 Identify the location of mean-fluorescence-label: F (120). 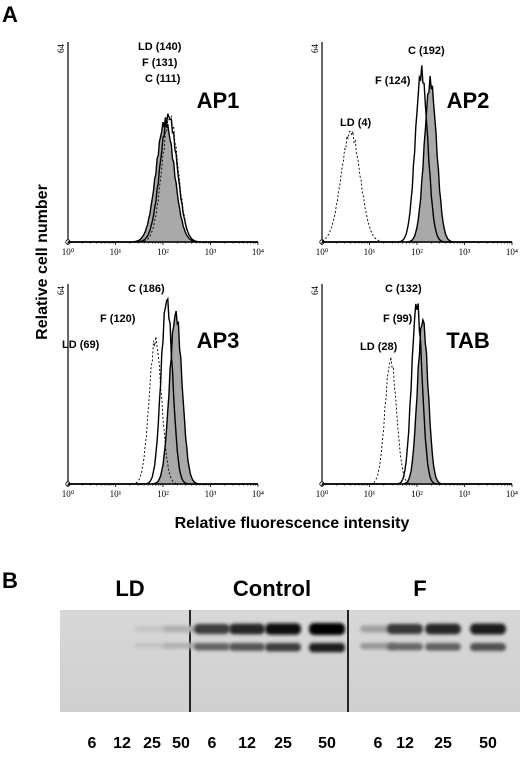
(118, 319).